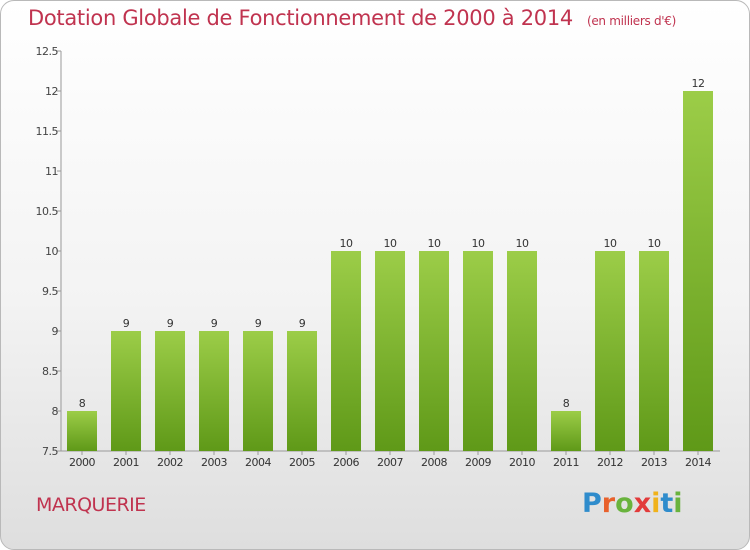 The image size is (750, 550). Describe the element at coordinates (47, 51) in the screenshot. I see `y-tick-label: 12.5` at that location.